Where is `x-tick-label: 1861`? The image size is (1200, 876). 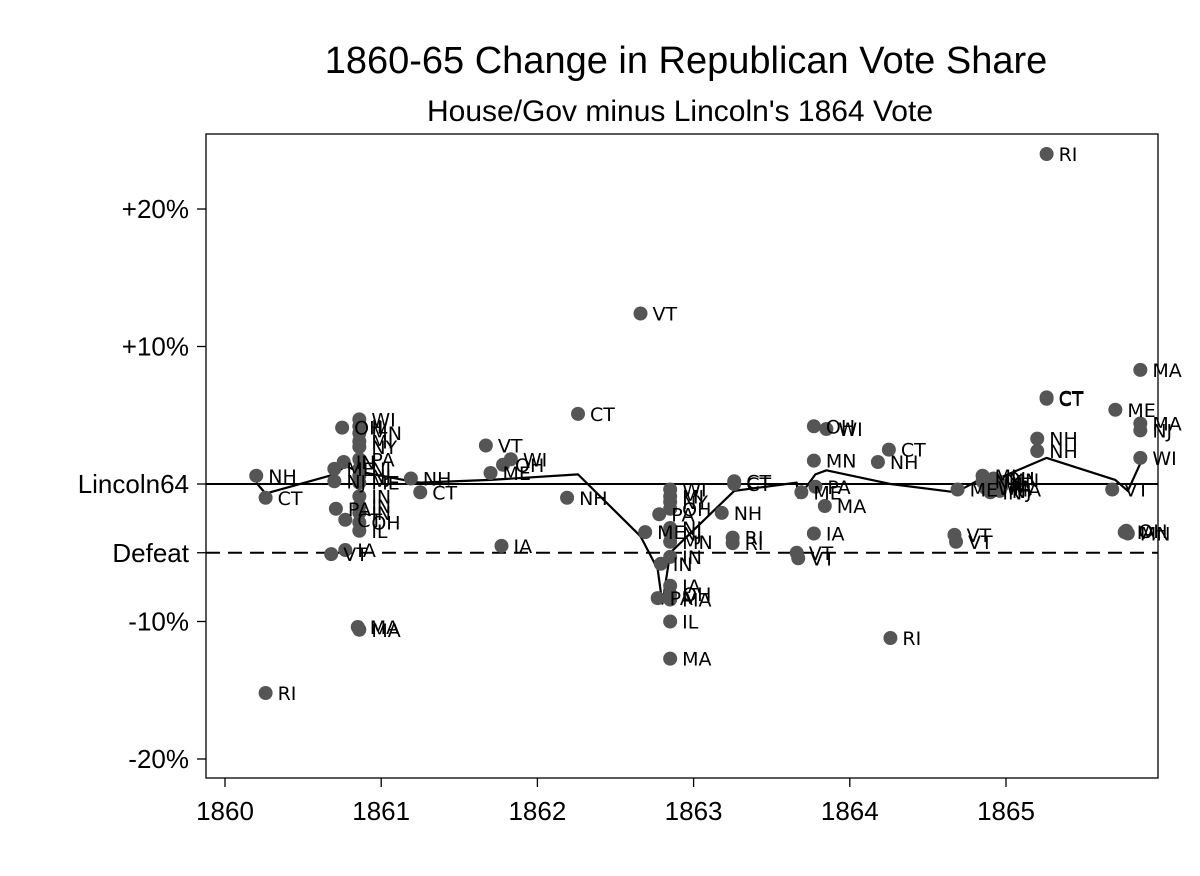
x-tick-label: 1861 is located at coordinates (381, 811).